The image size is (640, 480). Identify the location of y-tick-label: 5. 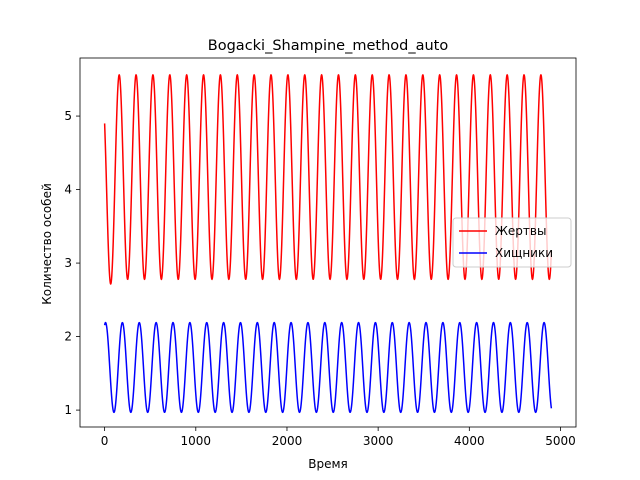
(68, 116).